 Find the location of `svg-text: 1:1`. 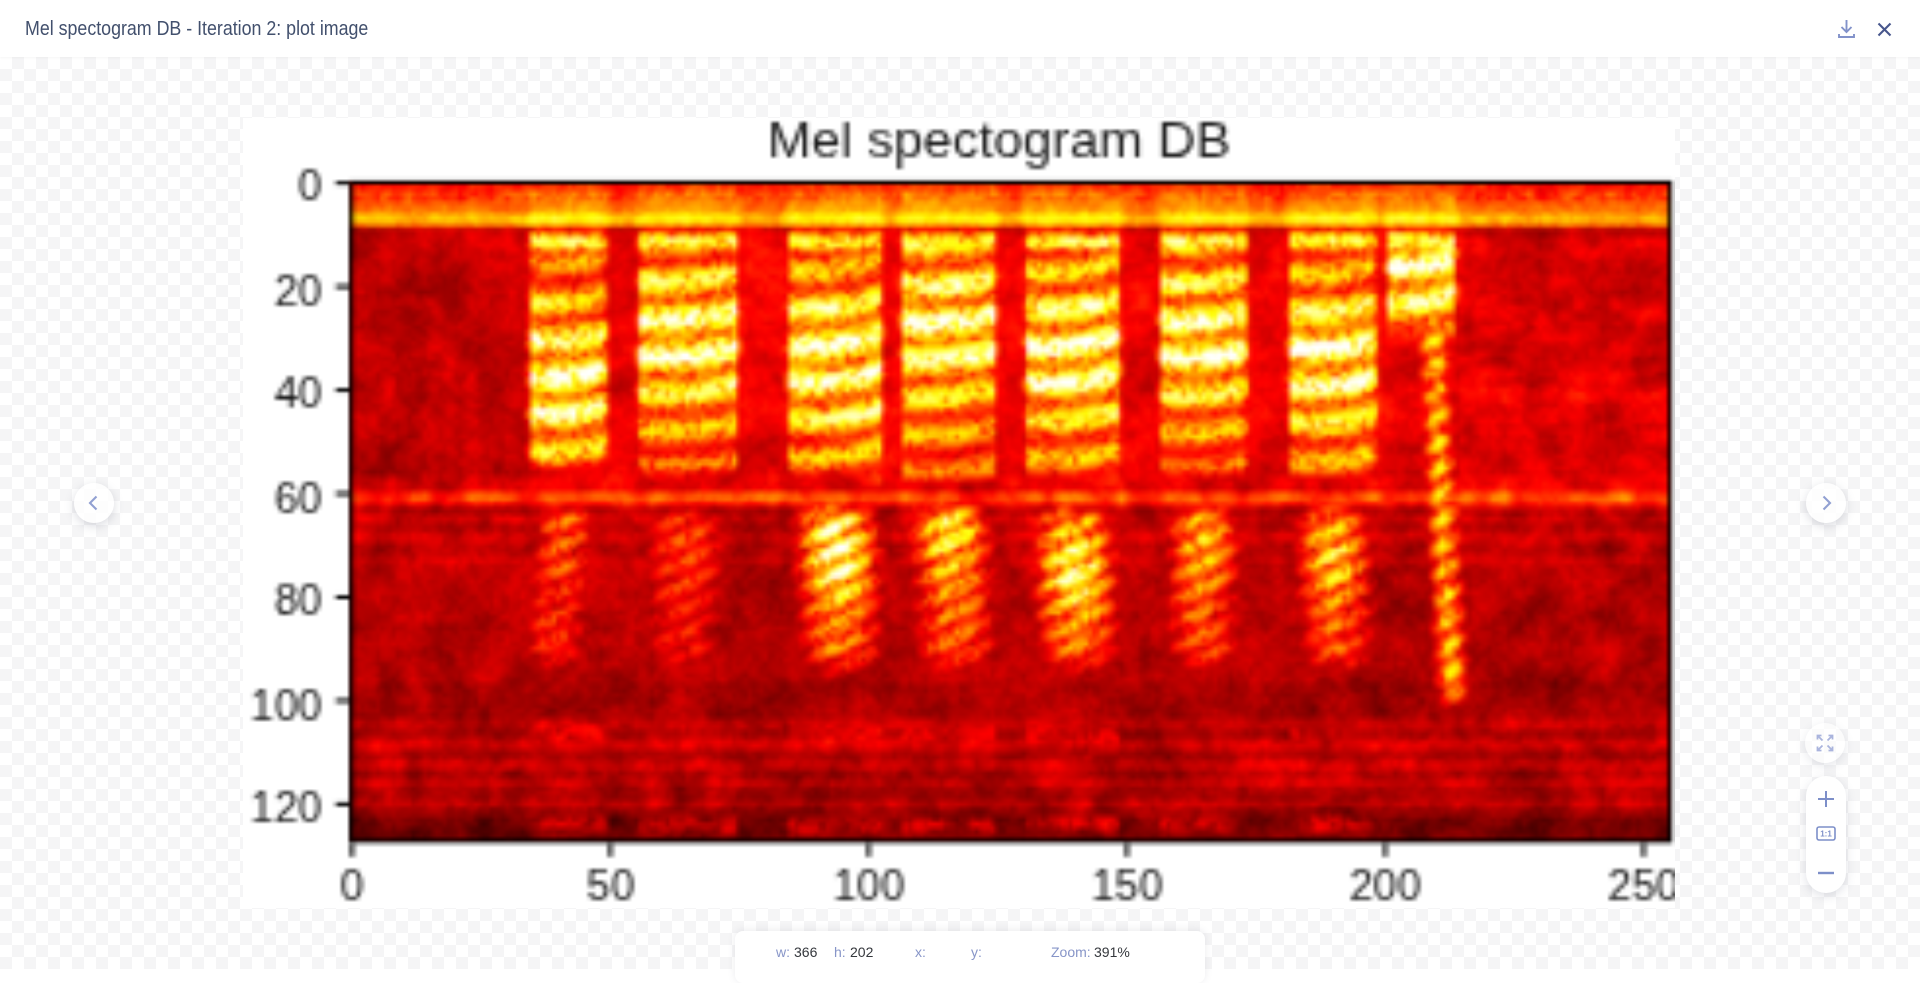

svg-text: 1:1 is located at coordinates (1826, 834).